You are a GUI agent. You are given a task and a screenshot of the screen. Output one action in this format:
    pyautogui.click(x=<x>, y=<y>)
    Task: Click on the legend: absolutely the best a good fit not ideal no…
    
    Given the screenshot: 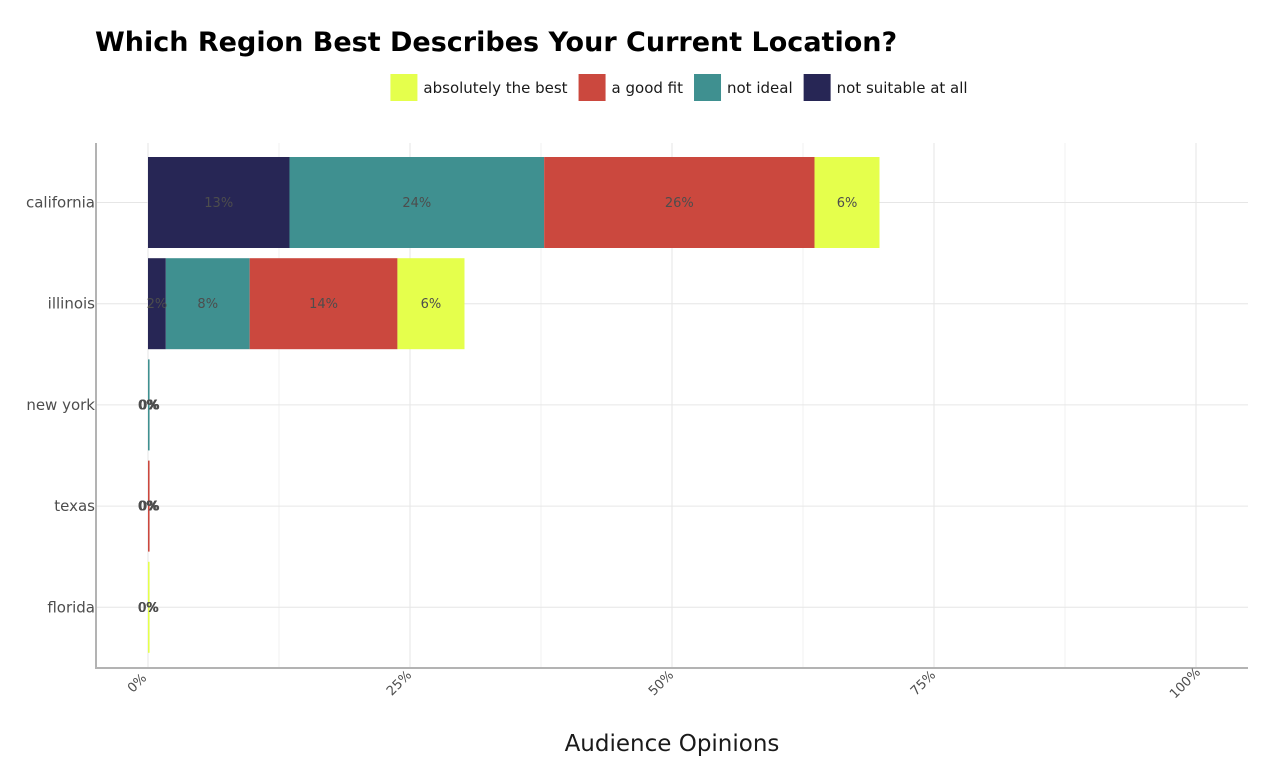 What is the action you would take?
    pyautogui.click(x=679, y=87)
    